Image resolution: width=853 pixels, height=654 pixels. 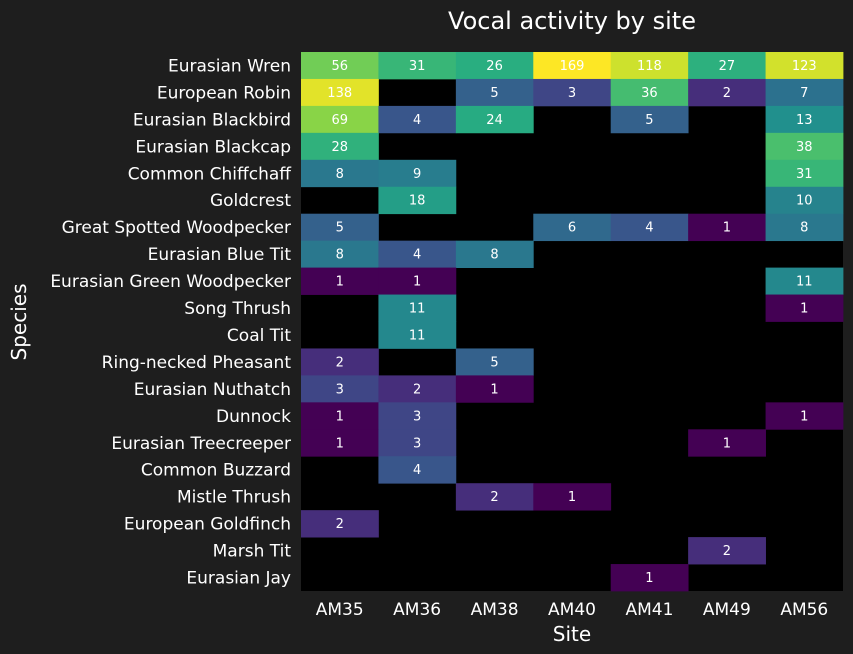 I want to click on cell-value-label: 138, so click(x=339, y=93).